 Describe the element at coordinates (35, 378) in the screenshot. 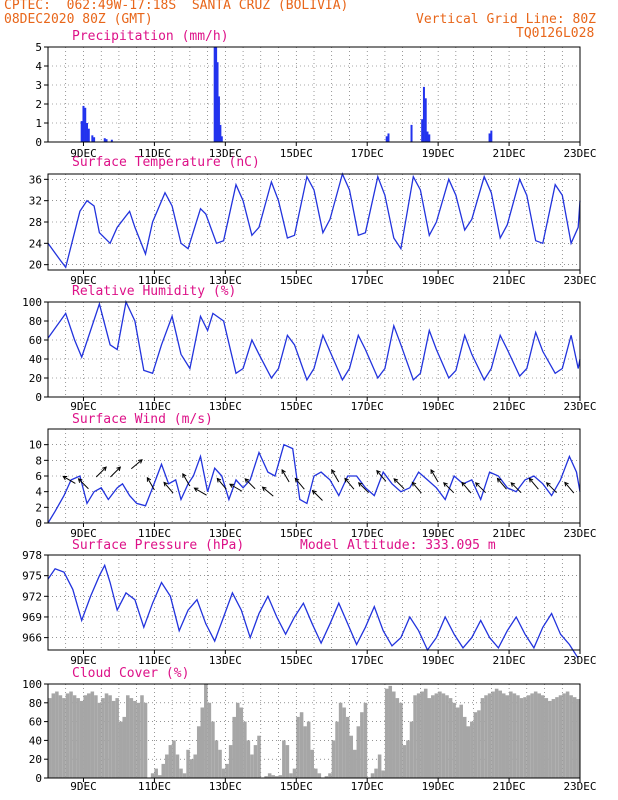

I see `y-tick-label: 20` at that location.